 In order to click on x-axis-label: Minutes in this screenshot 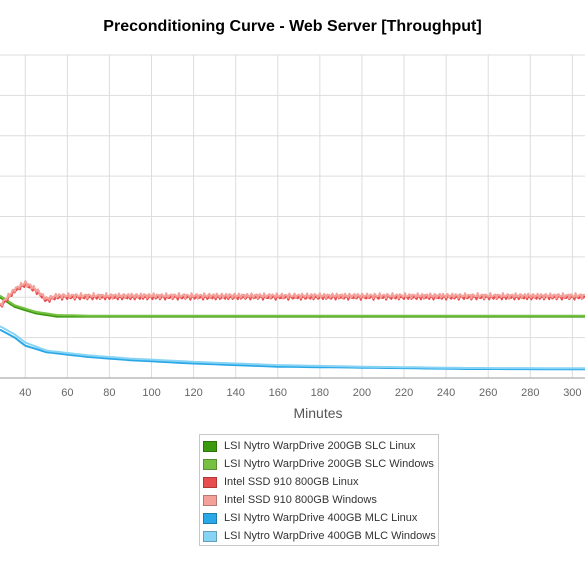, I will do `click(317, 413)`.